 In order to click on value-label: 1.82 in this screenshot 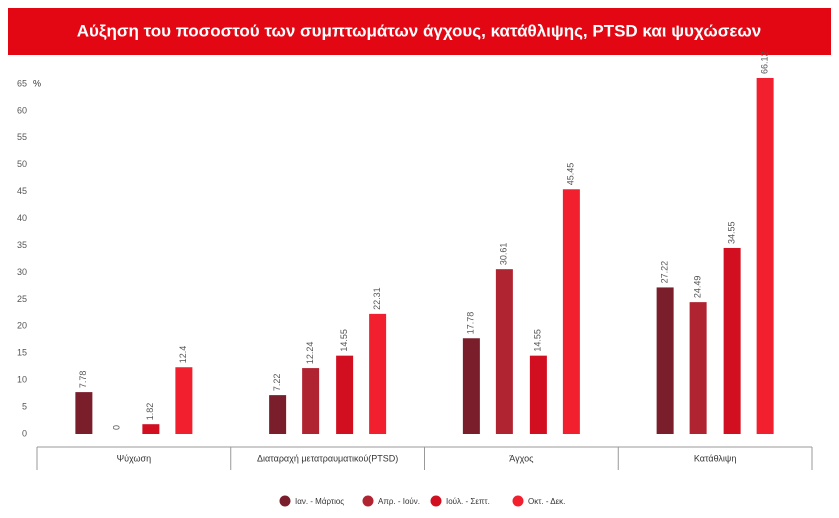, I will do `click(150, 412)`.